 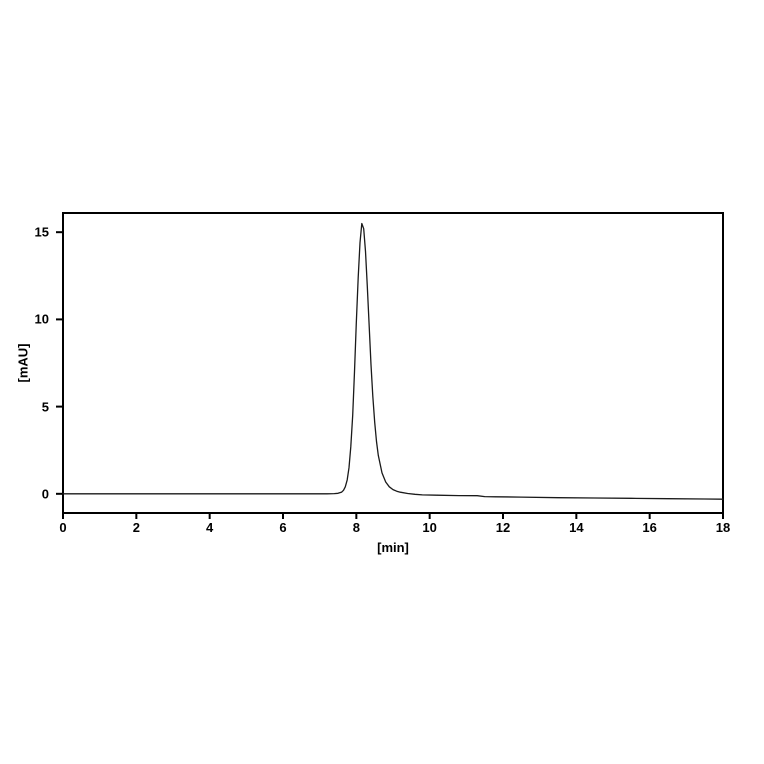 I want to click on y-tick-label: 10, so click(x=41, y=319).